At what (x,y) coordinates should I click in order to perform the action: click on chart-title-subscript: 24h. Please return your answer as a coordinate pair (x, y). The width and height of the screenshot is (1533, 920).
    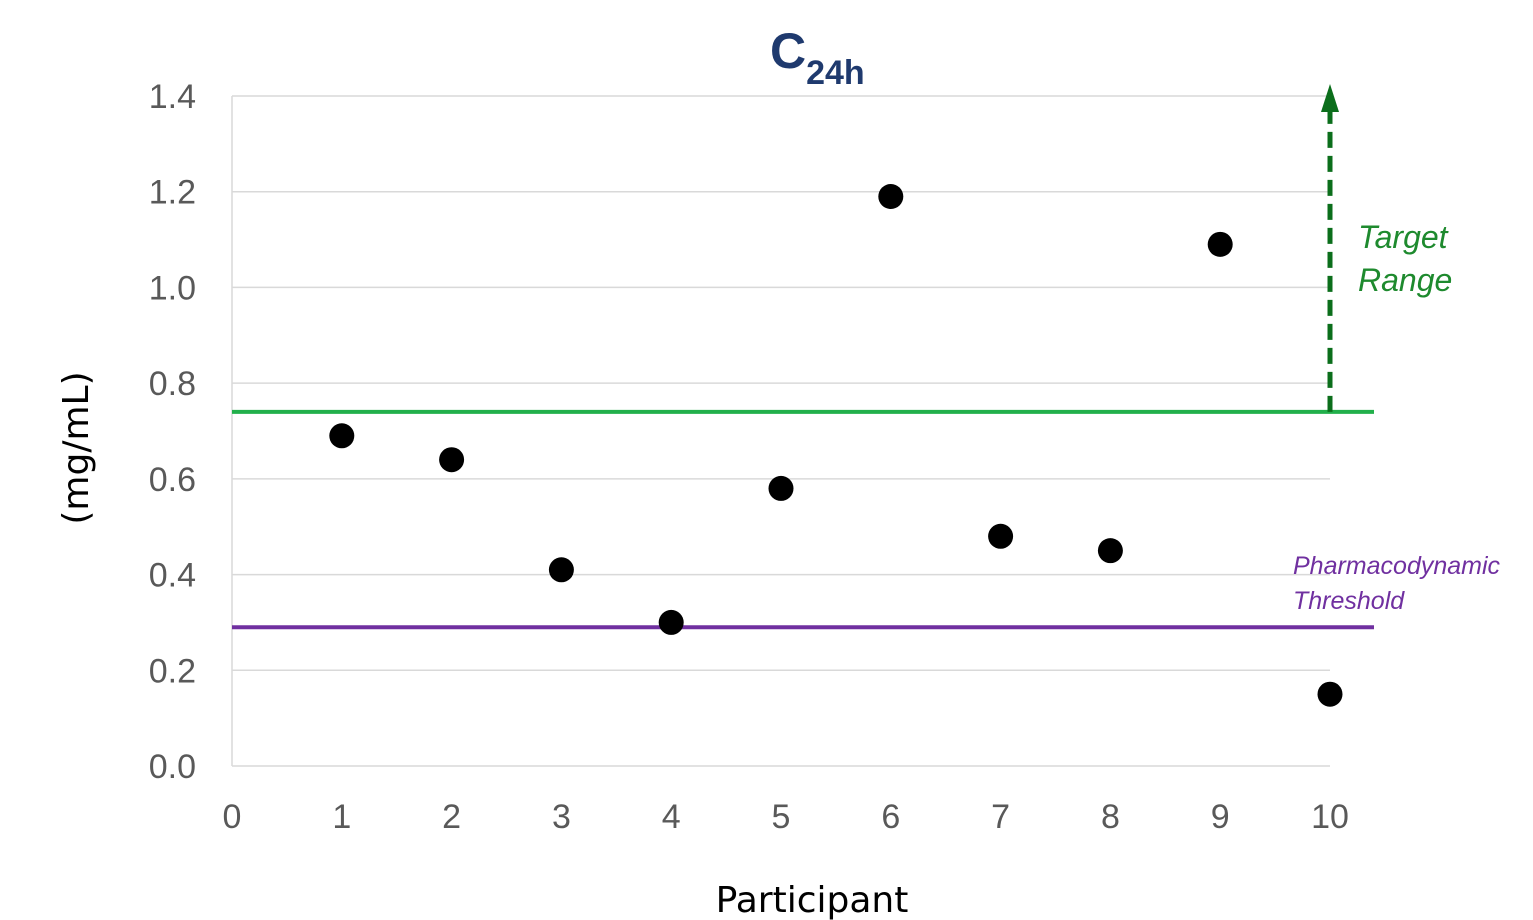
    Looking at the image, I should click on (835, 73).